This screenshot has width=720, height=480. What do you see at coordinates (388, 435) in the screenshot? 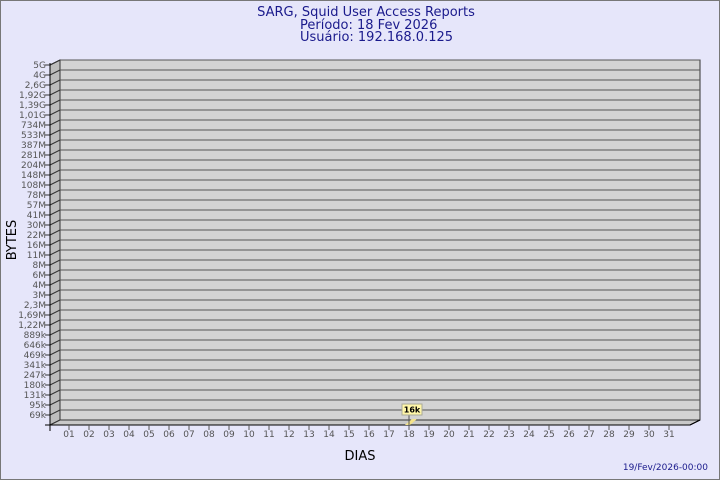
I see `x-tick-label: 17` at bounding box center [388, 435].